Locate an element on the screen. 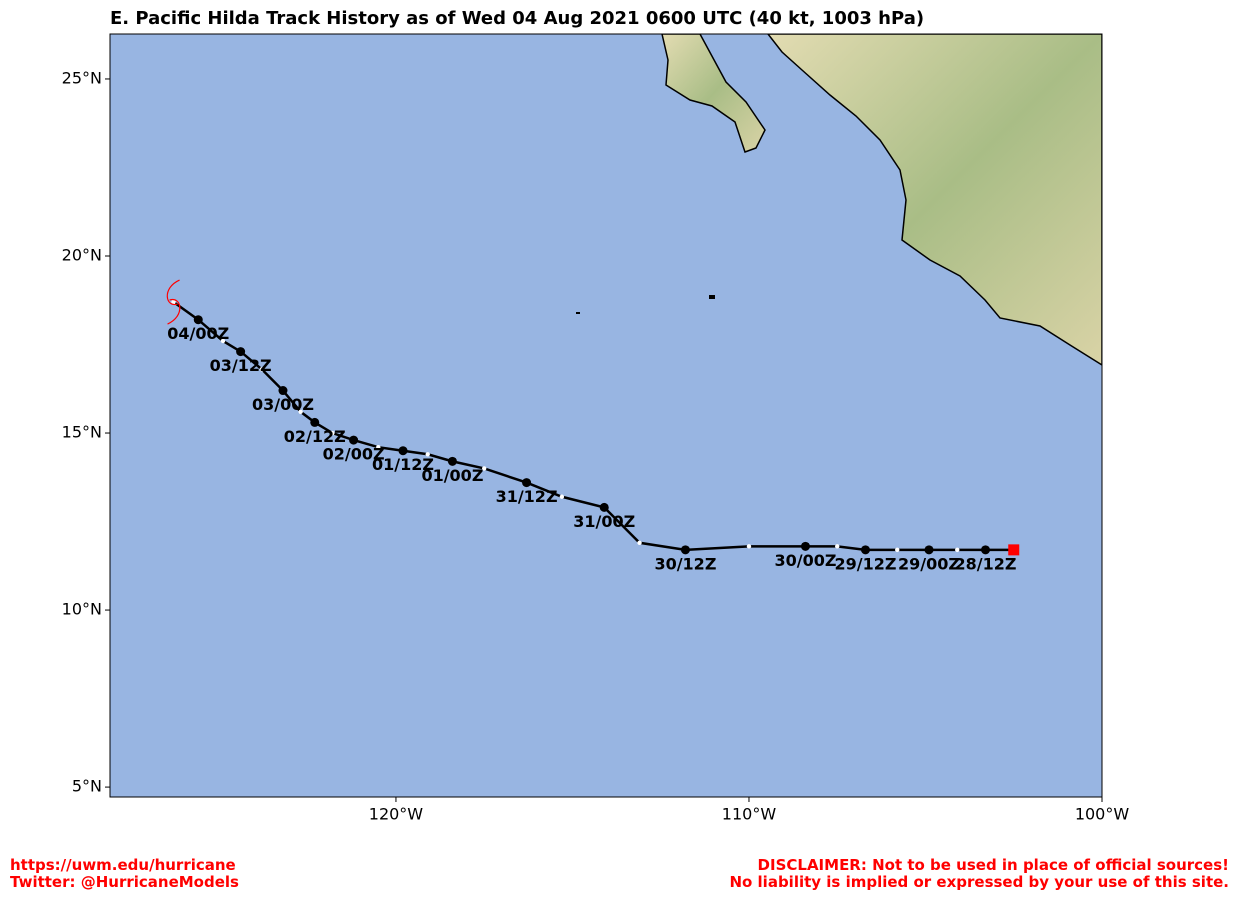 The width and height of the screenshot is (1239, 902). track-label: 31/00Z is located at coordinates (604, 521).